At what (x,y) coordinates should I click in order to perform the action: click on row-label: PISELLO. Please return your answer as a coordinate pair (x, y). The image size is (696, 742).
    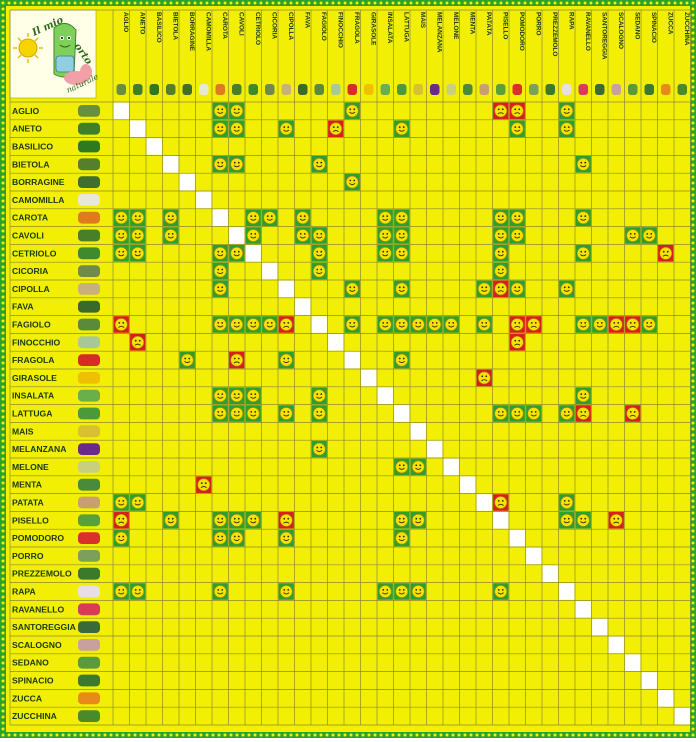
    Looking at the image, I should click on (30, 520).